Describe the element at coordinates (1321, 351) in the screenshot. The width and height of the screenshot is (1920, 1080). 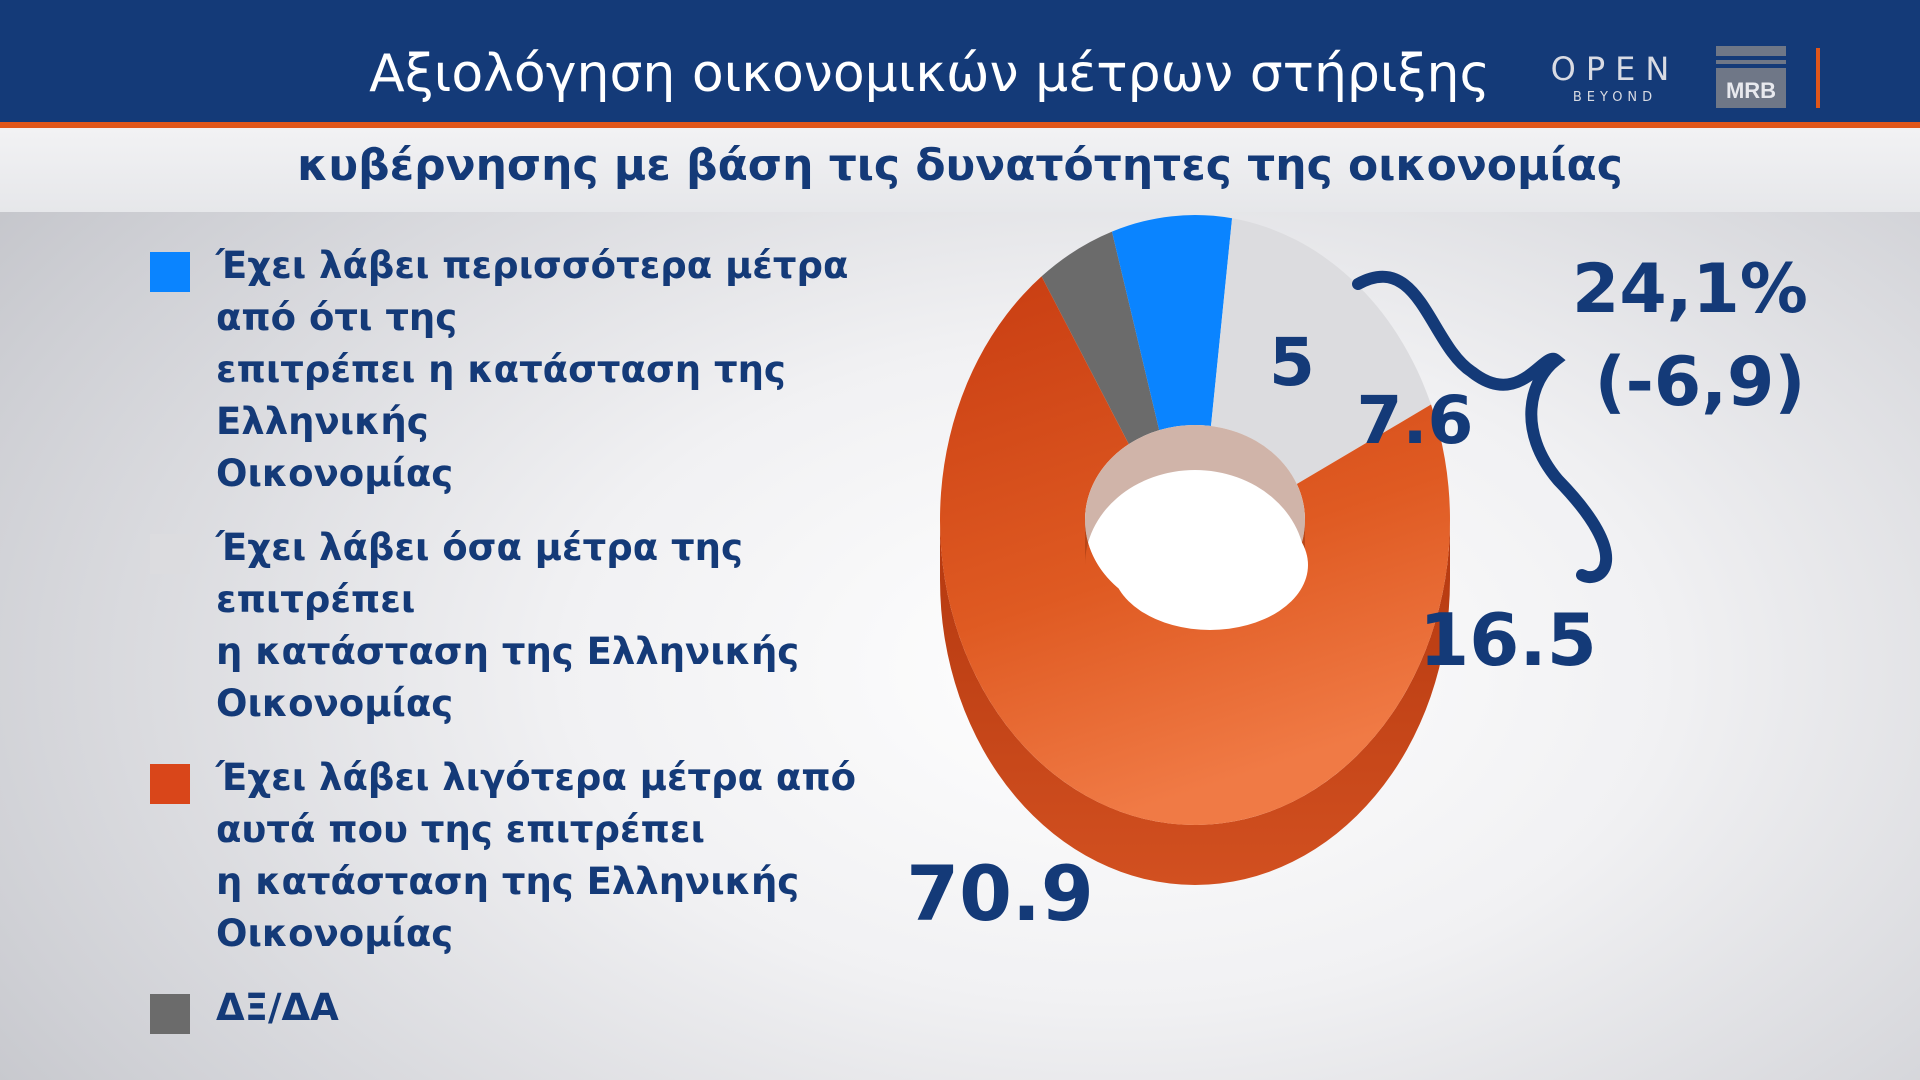
I see `slice-enough` at that location.